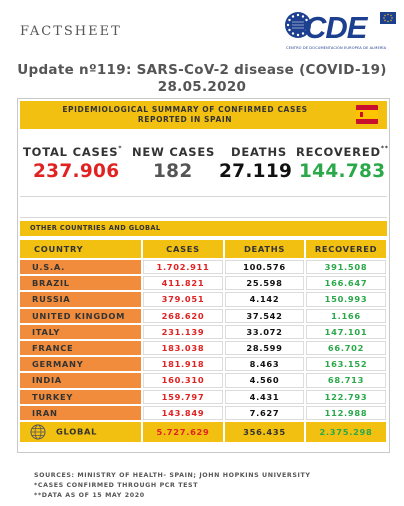 The image size is (404, 506). I want to click on country-cell: IRAN, so click(81, 413).